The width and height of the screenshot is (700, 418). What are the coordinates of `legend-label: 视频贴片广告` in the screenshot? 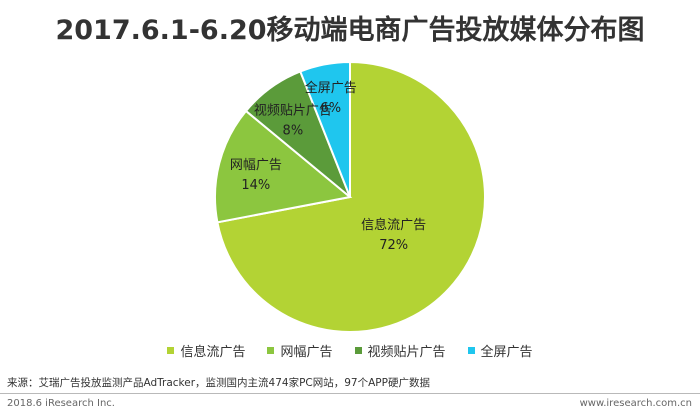 It's located at (406, 352).